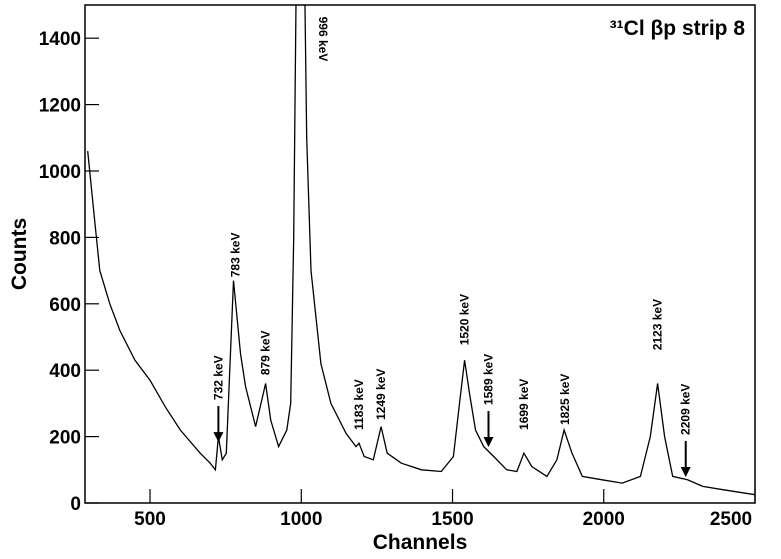 Image resolution: width=781 pixels, height=559 pixels. What do you see at coordinates (524, 404) in the screenshot?
I see `peak-label: 1699 keV` at bounding box center [524, 404].